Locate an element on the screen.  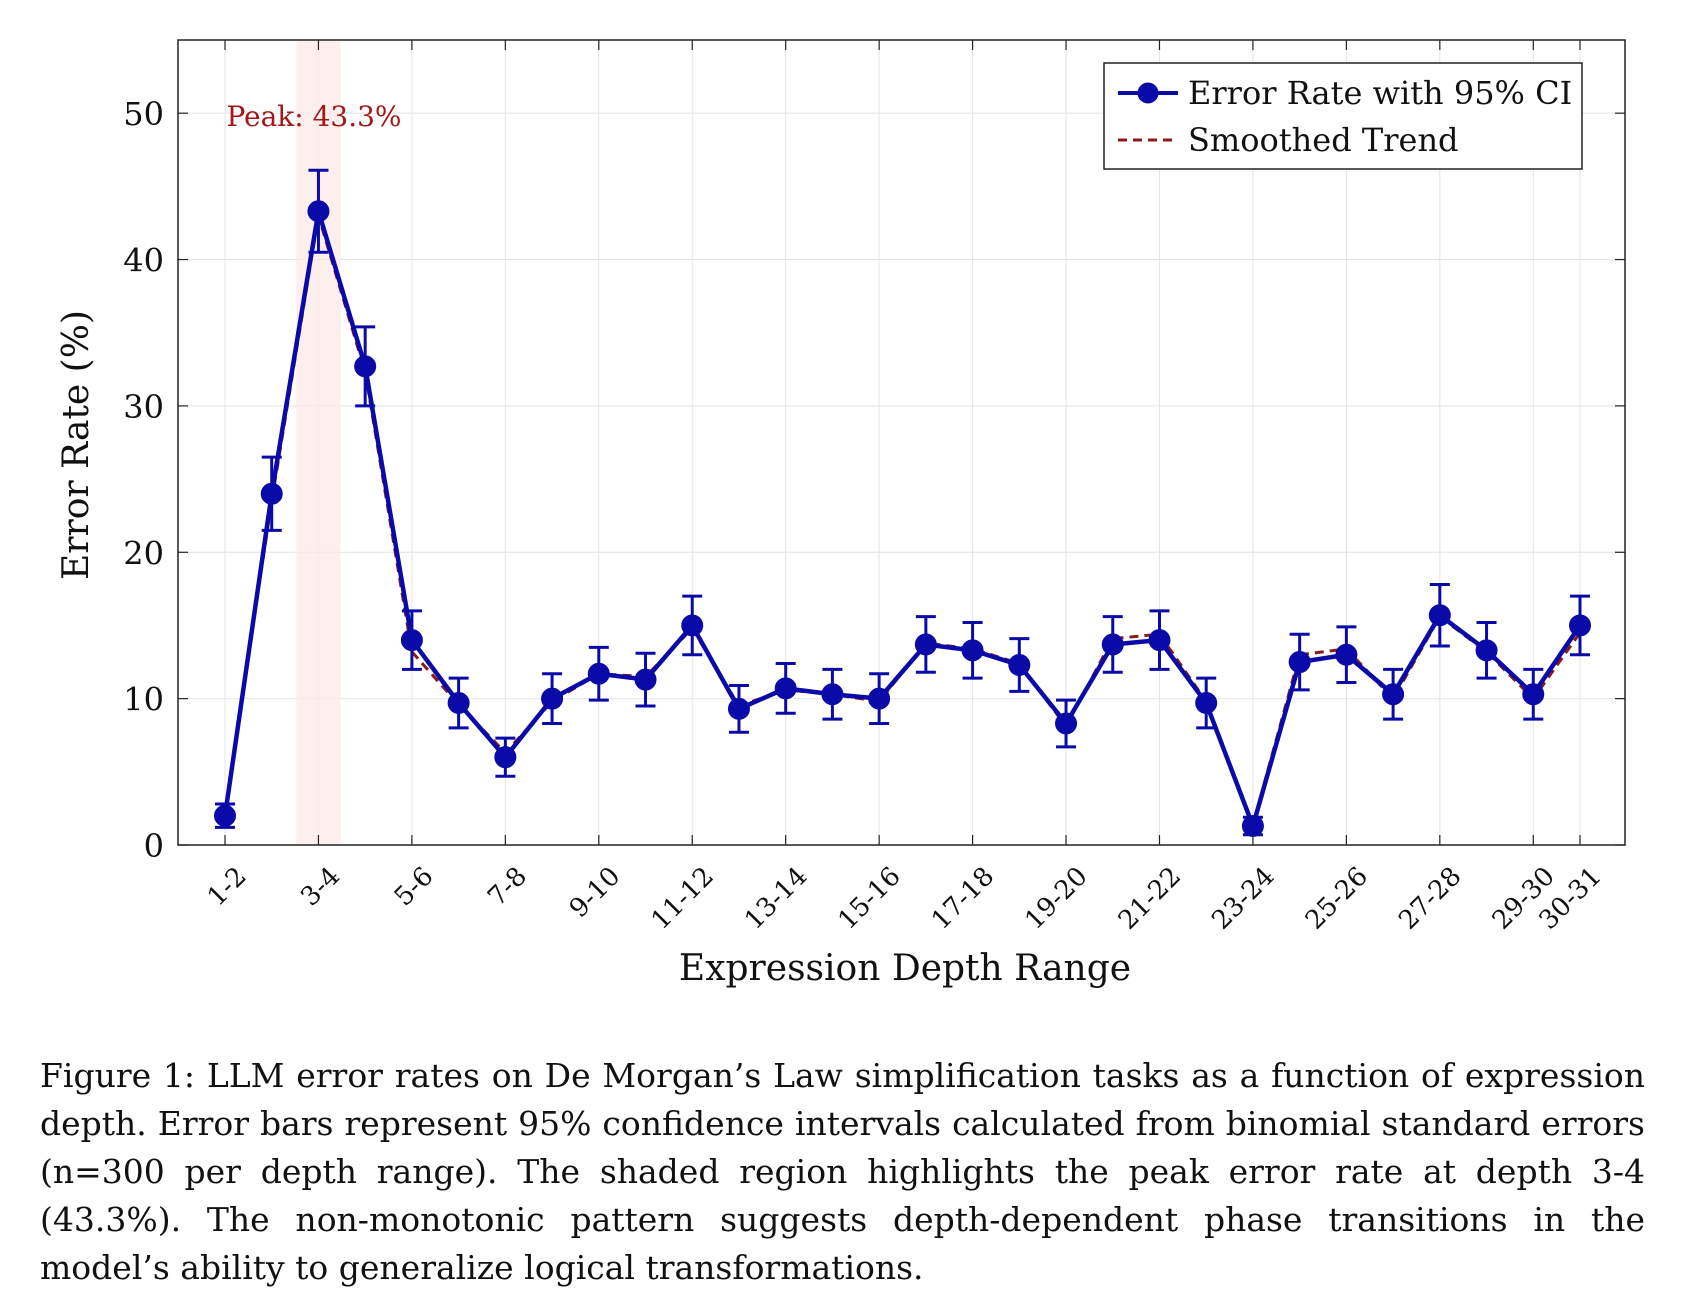
x-tick-label-1-2: 1-2 is located at coordinates (227, 886).